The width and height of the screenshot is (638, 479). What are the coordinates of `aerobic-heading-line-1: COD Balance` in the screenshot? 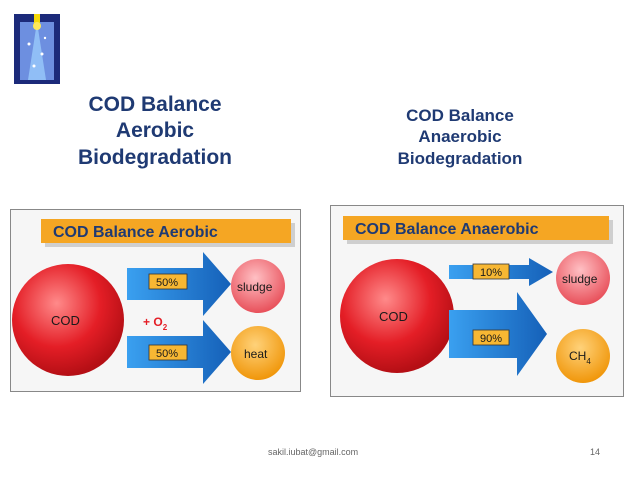 It's located at (155, 104).